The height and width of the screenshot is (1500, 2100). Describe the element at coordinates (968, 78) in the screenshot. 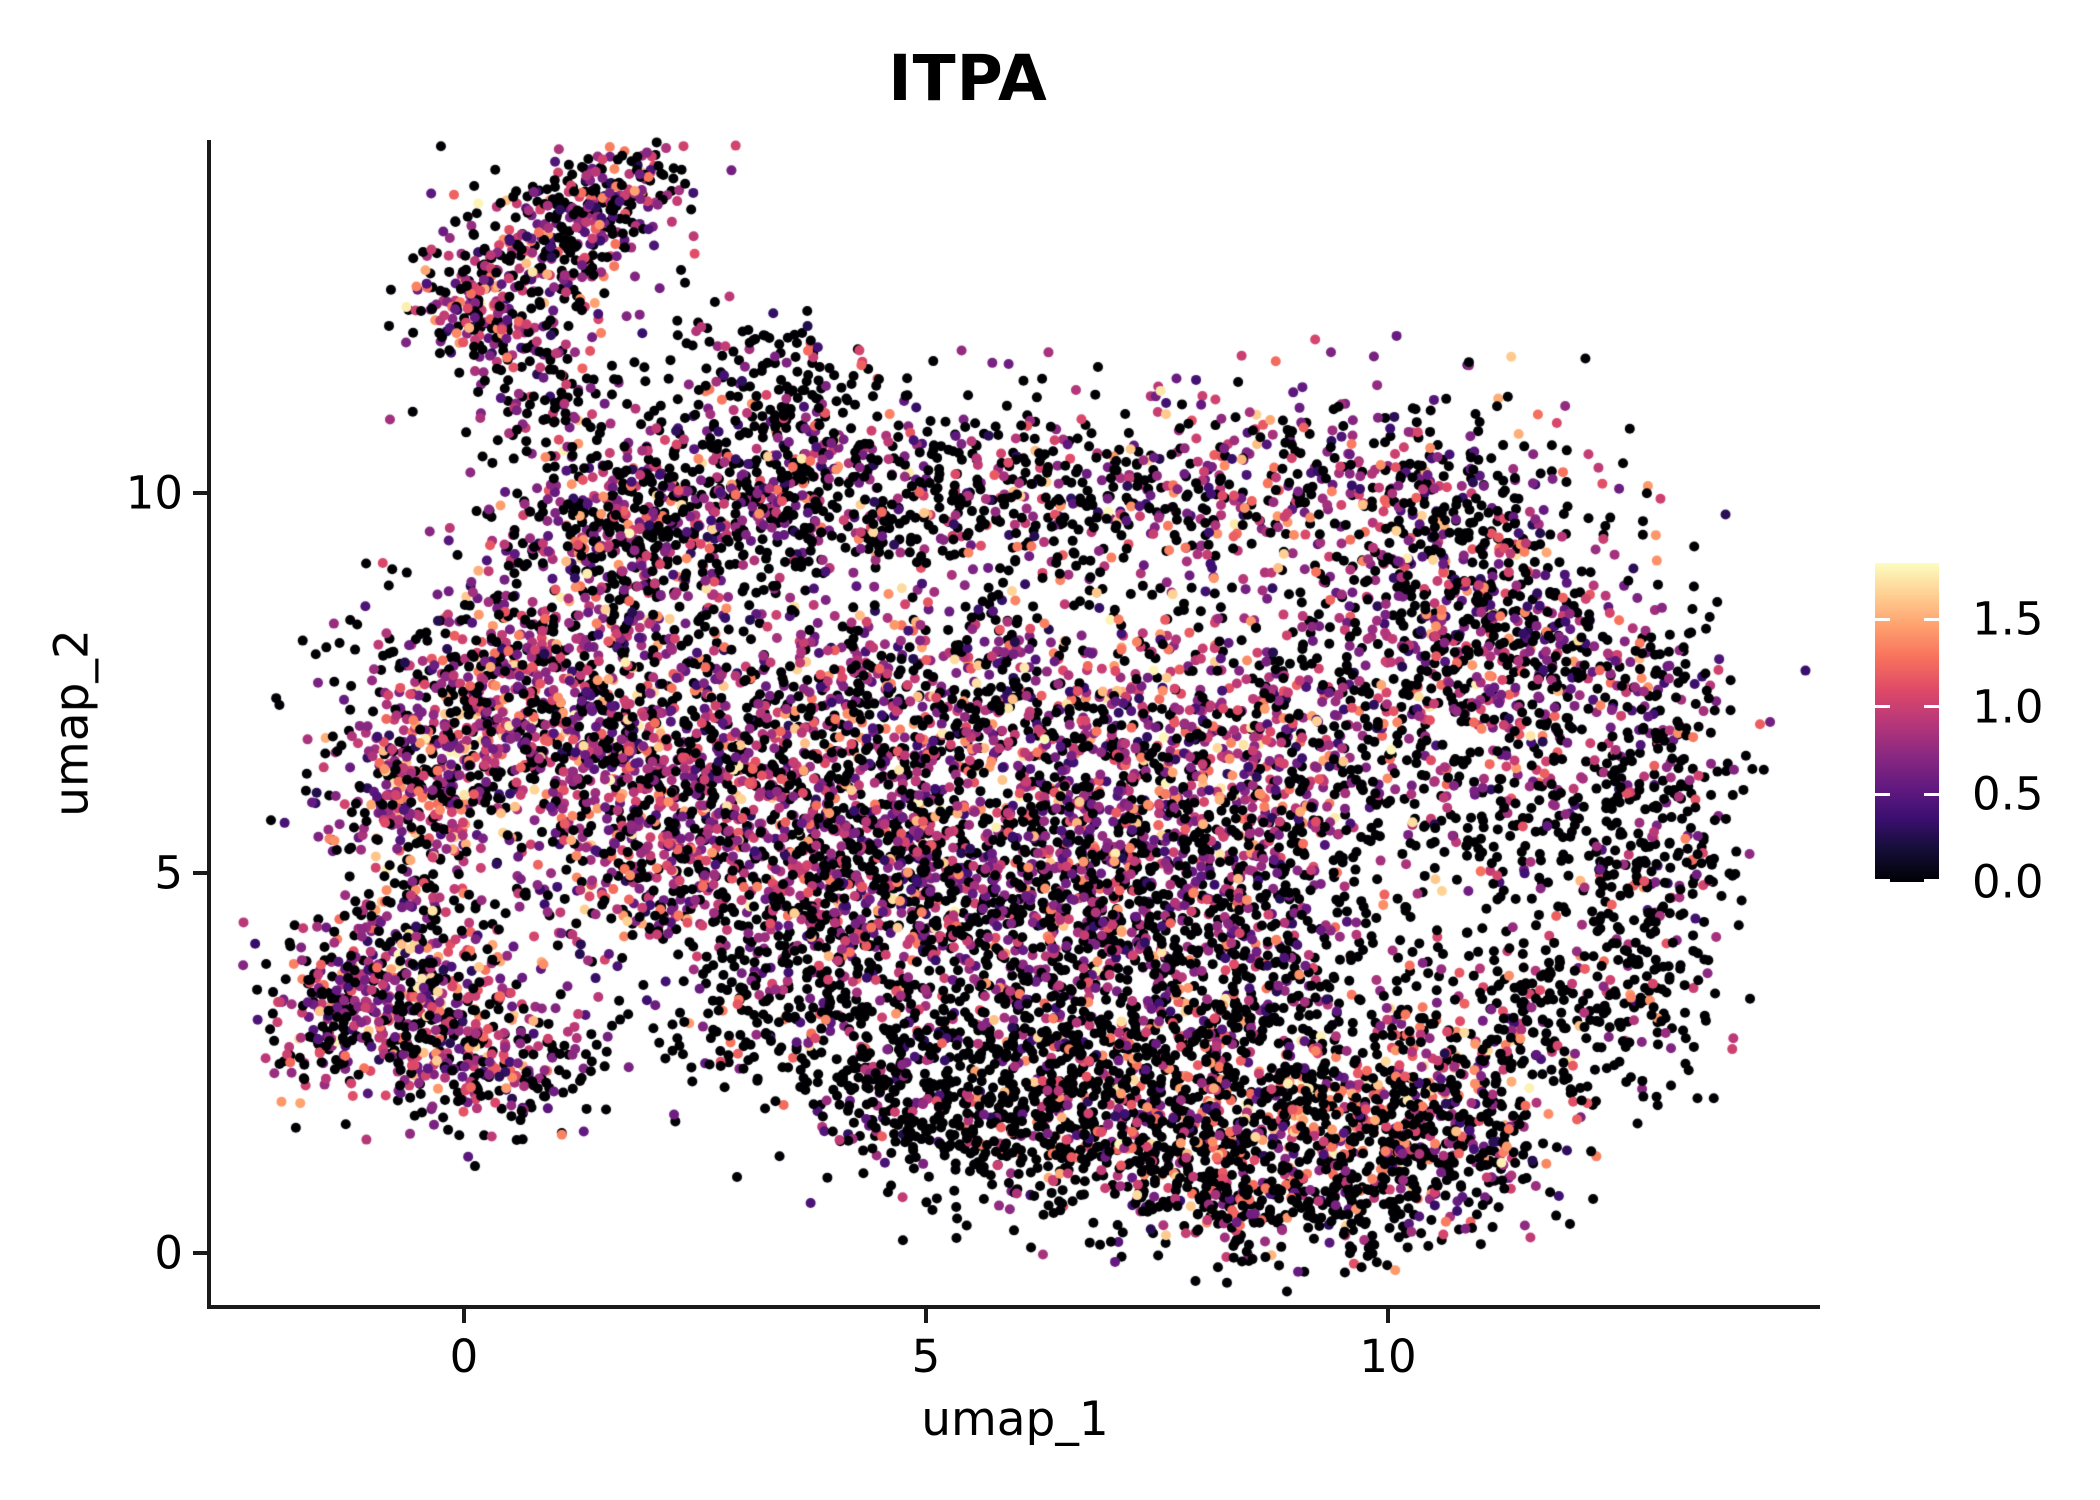

I see `plot-title: ITPA` at that location.